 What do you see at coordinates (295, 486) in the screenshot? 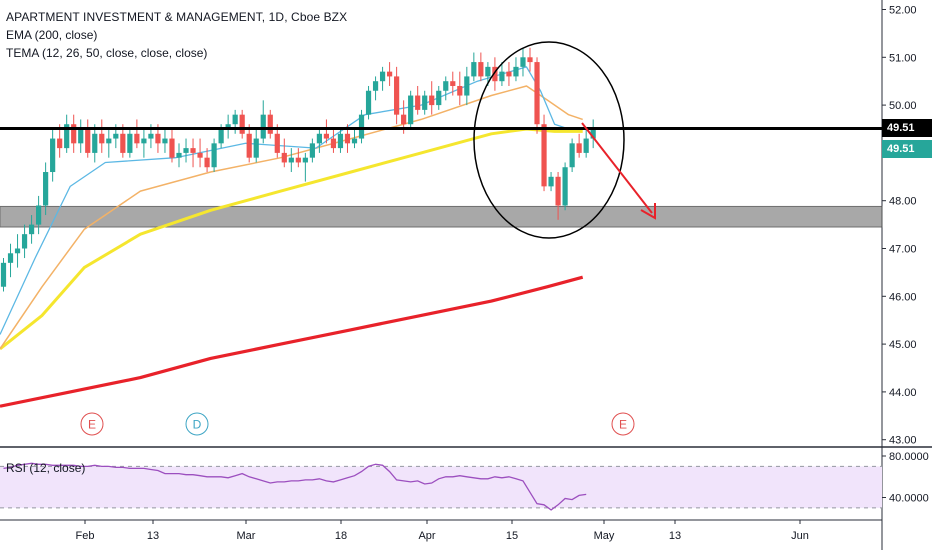
I see `rsi-line` at bounding box center [295, 486].